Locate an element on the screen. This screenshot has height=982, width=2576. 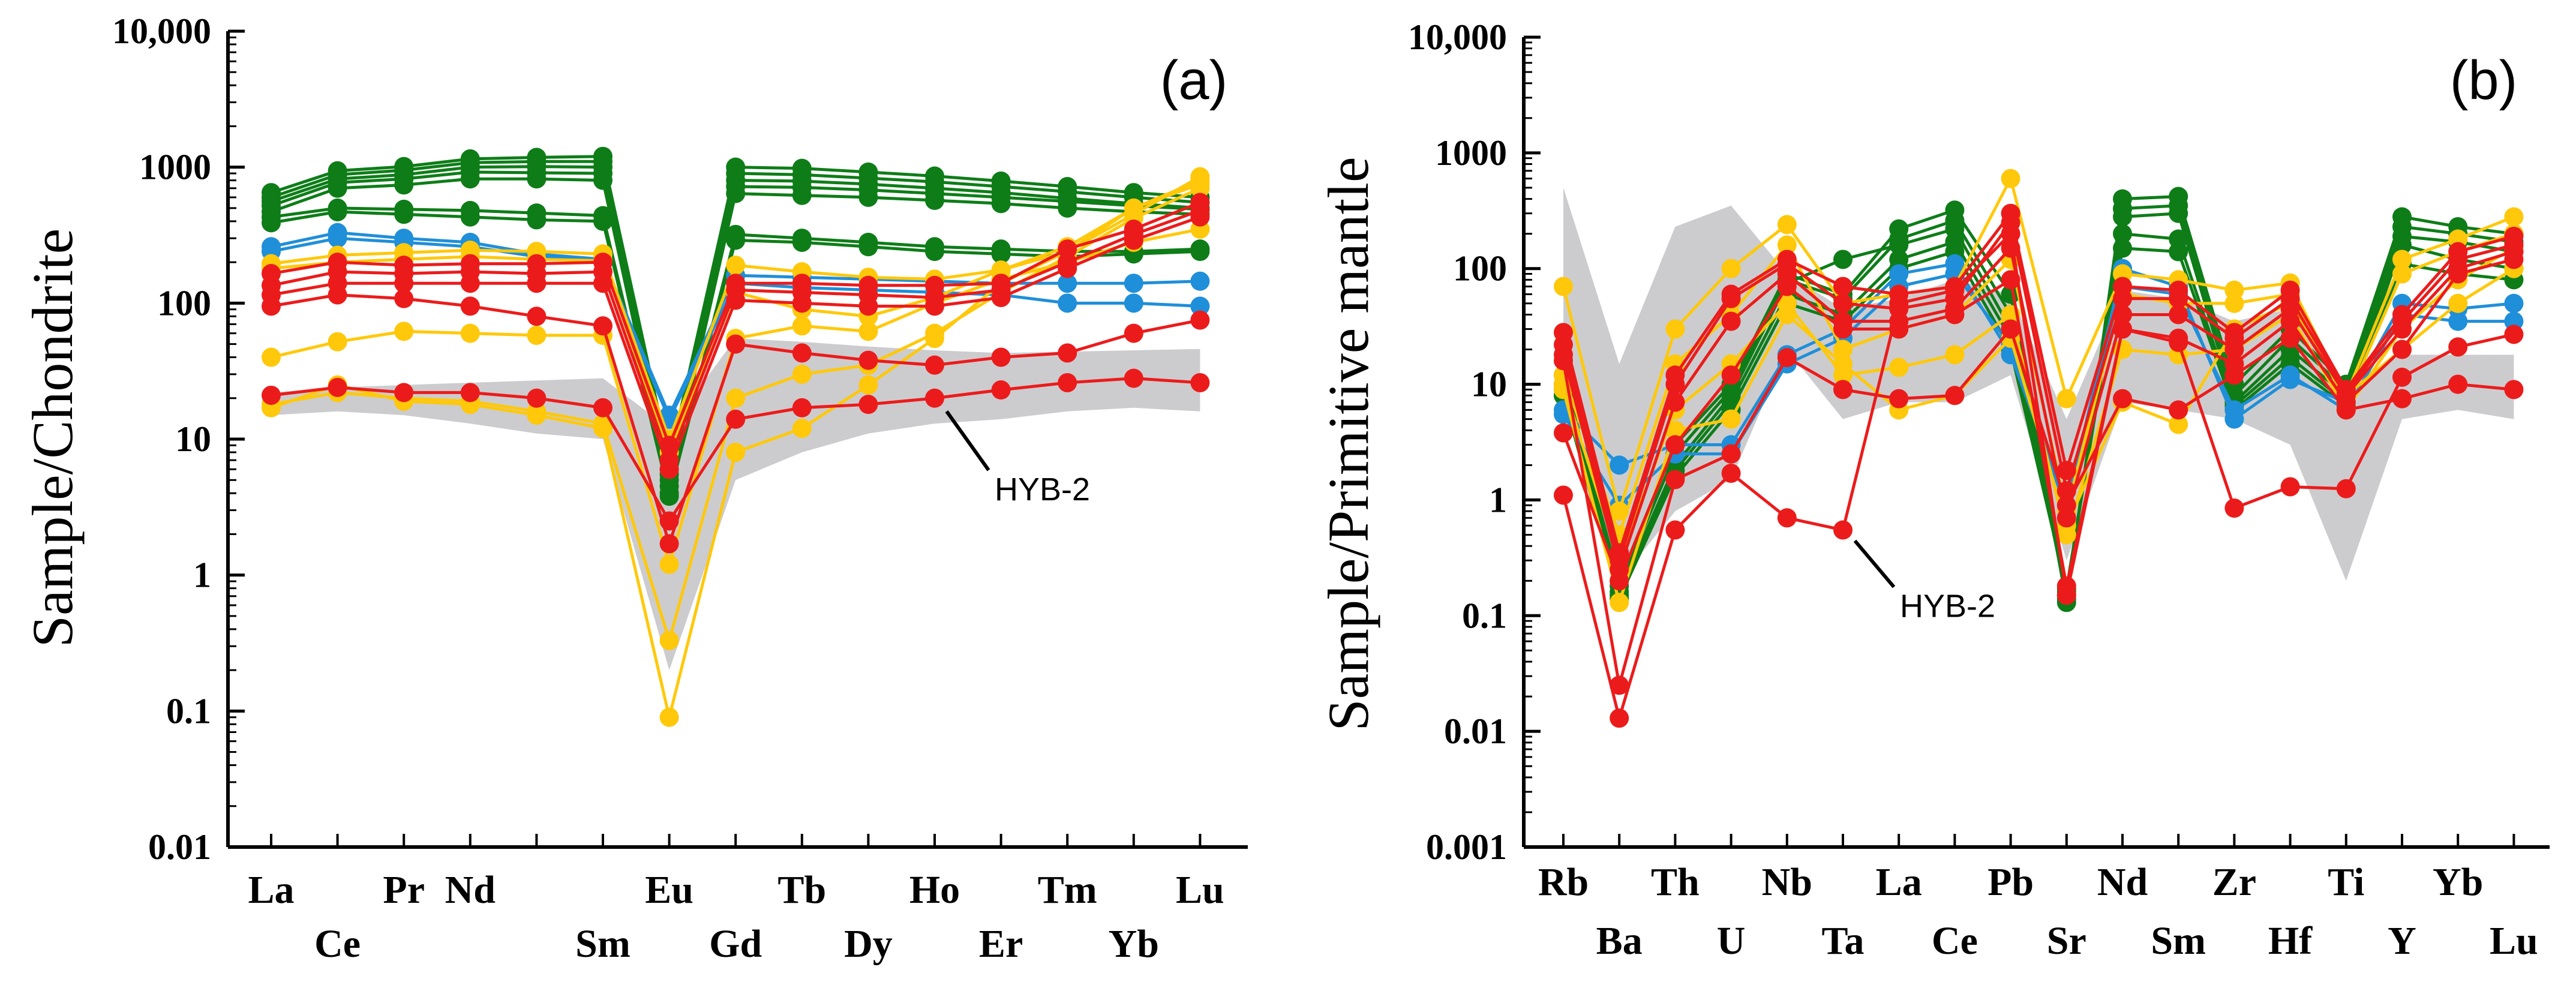
point-green-7-dy is located at coordinates (868, 247).